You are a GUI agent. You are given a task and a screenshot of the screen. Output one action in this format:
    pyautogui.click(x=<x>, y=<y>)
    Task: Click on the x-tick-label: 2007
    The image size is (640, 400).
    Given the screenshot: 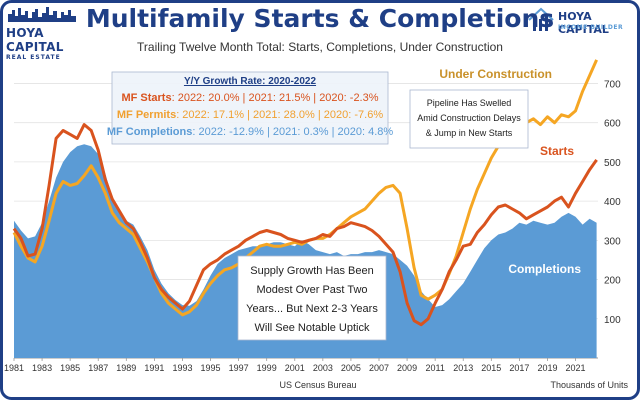 What is the action you would take?
    pyautogui.click(x=379, y=368)
    